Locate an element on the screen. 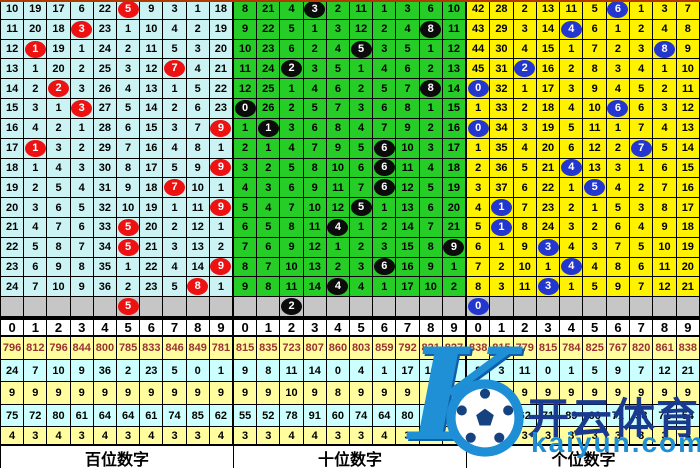 The height and width of the screenshot is (468, 700). digit-header-cell: 4 is located at coordinates (339, 327).